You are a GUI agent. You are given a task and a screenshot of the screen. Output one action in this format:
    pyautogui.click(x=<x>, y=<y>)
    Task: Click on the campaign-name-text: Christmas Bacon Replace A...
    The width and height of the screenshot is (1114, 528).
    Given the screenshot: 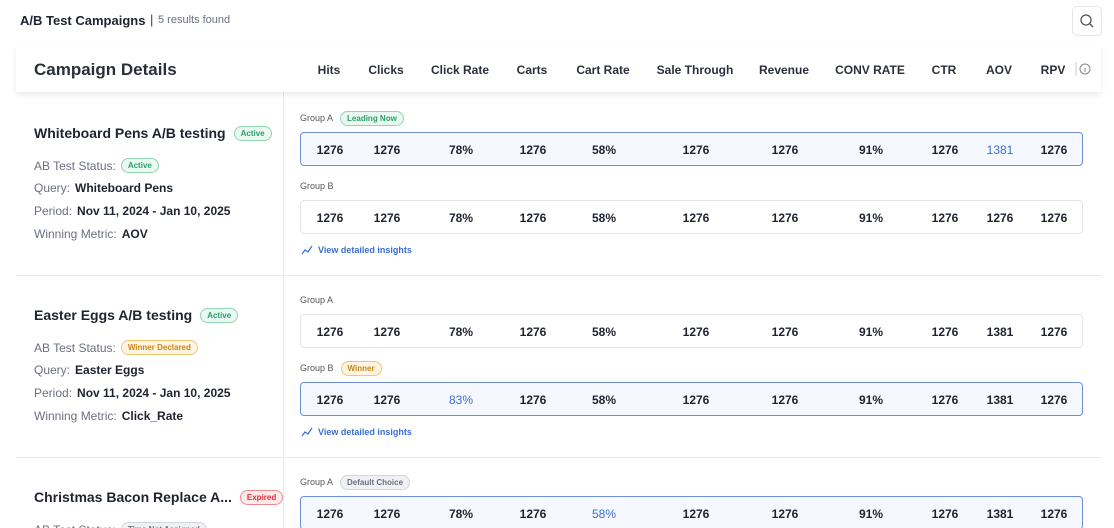 What is the action you would take?
    pyautogui.click(x=133, y=497)
    